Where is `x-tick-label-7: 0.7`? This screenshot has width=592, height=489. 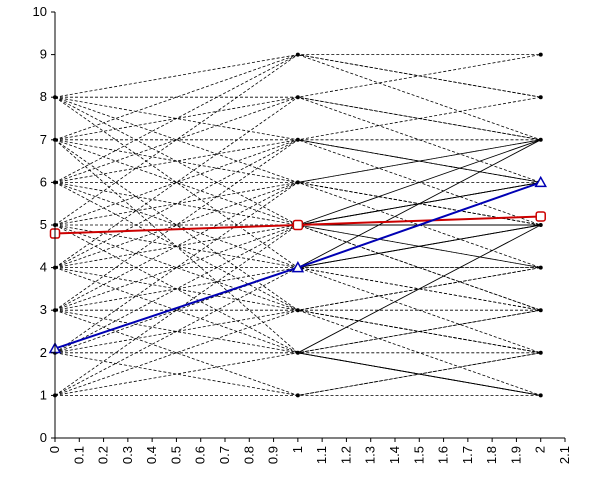 x-tick-label-7: 0.7 is located at coordinates (224, 455).